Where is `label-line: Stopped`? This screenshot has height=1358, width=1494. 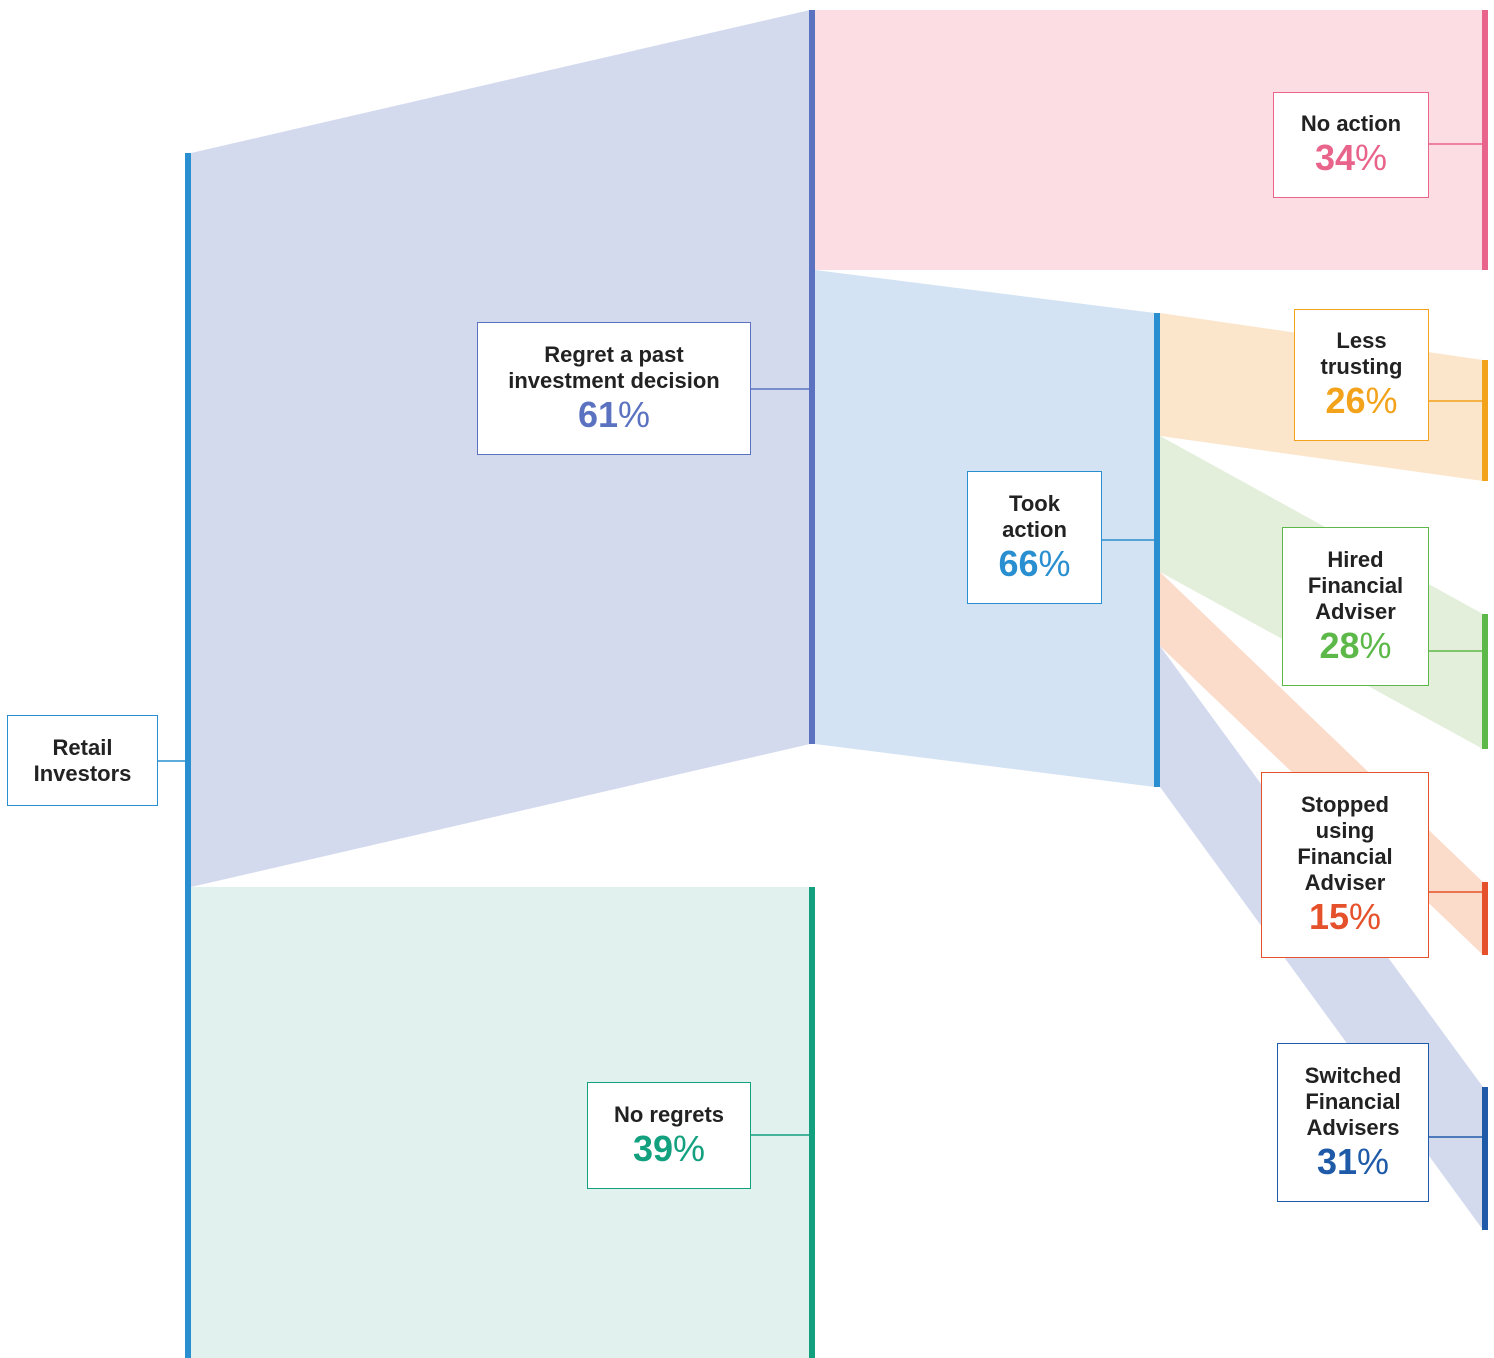
label-line: Stopped is located at coordinates (1345, 804).